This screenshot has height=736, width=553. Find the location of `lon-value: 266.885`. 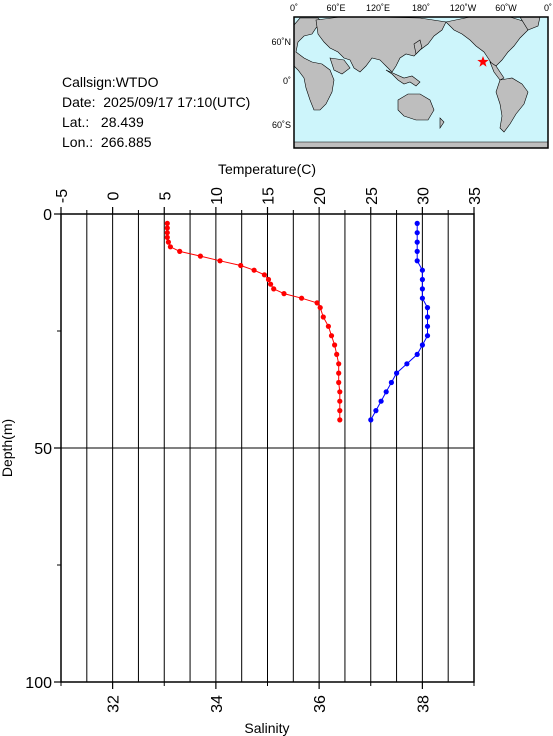

lon-value: 266.885 is located at coordinates (126, 142).